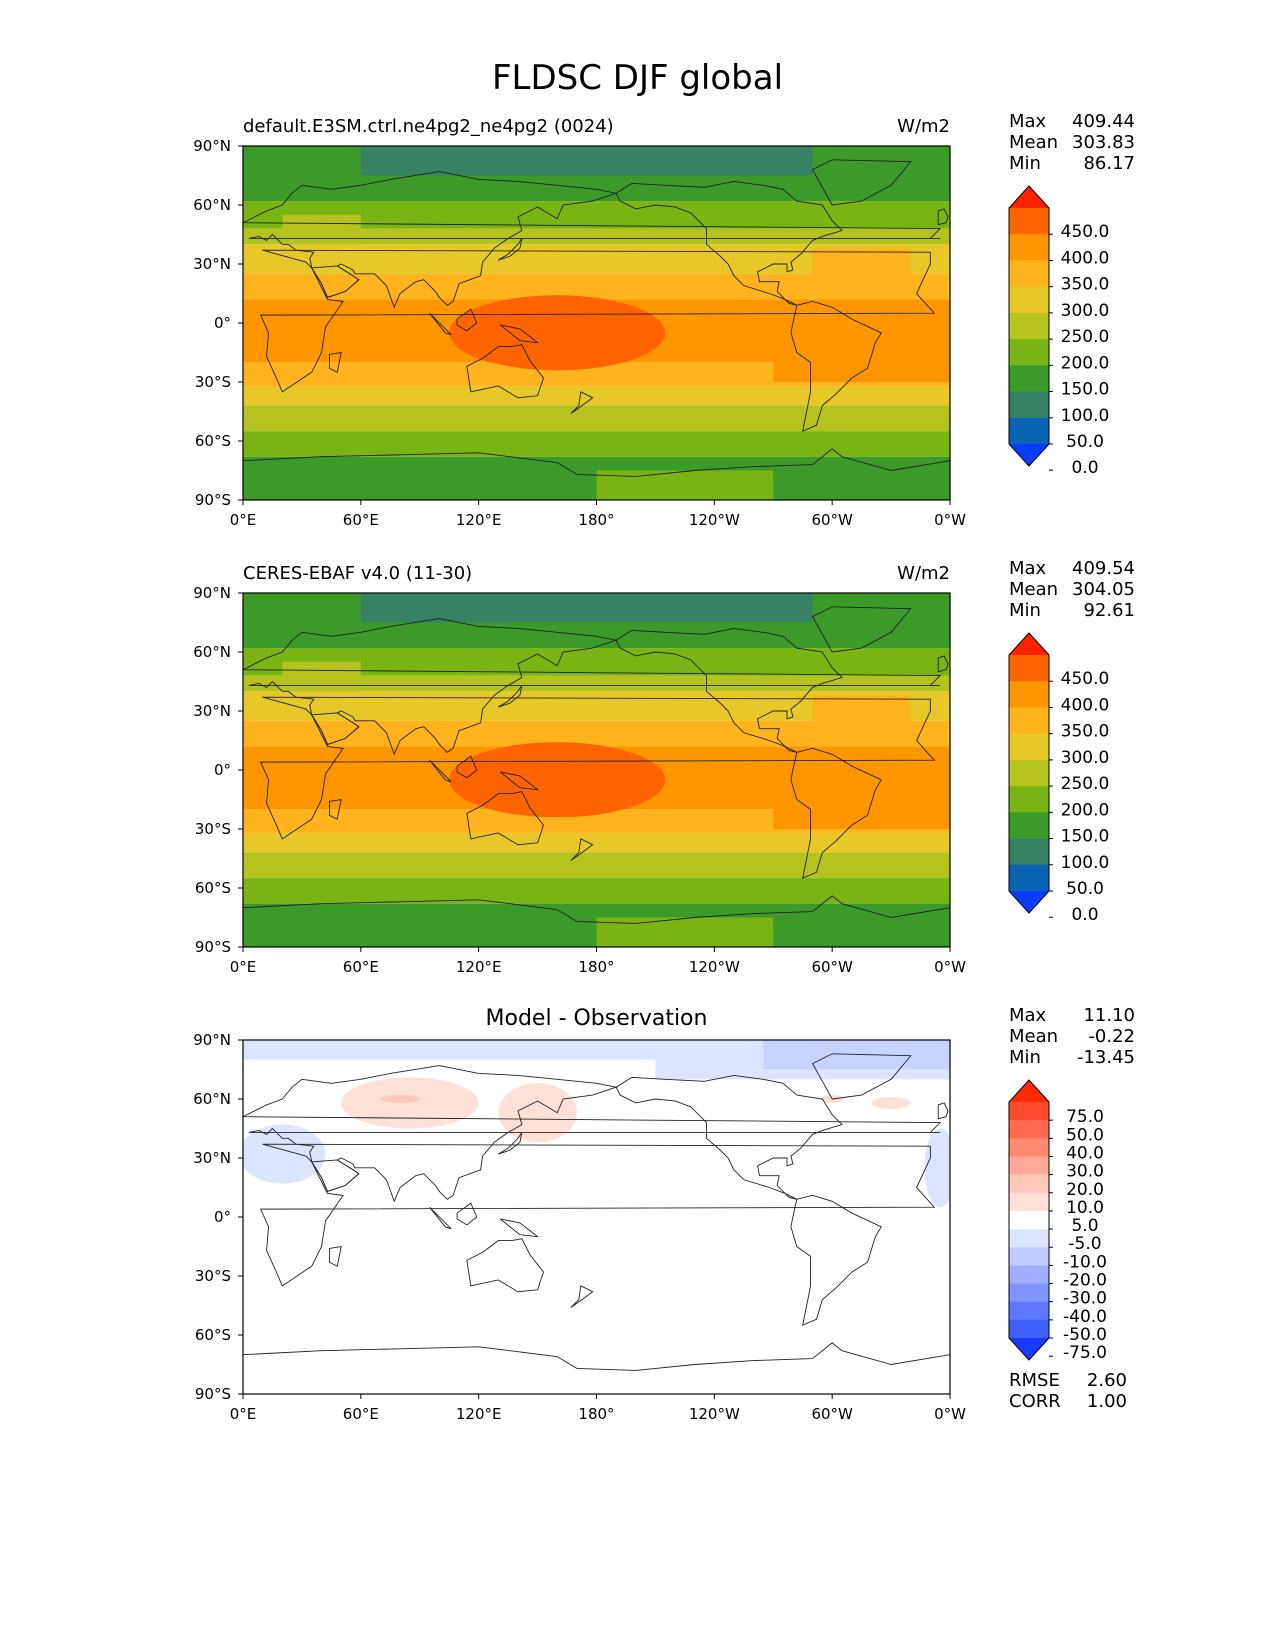 Image resolution: width=1275 pixels, height=1650 pixels. What do you see at coordinates (1085, 810) in the screenshot?
I see `colorbar-label: 200.0` at bounding box center [1085, 810].